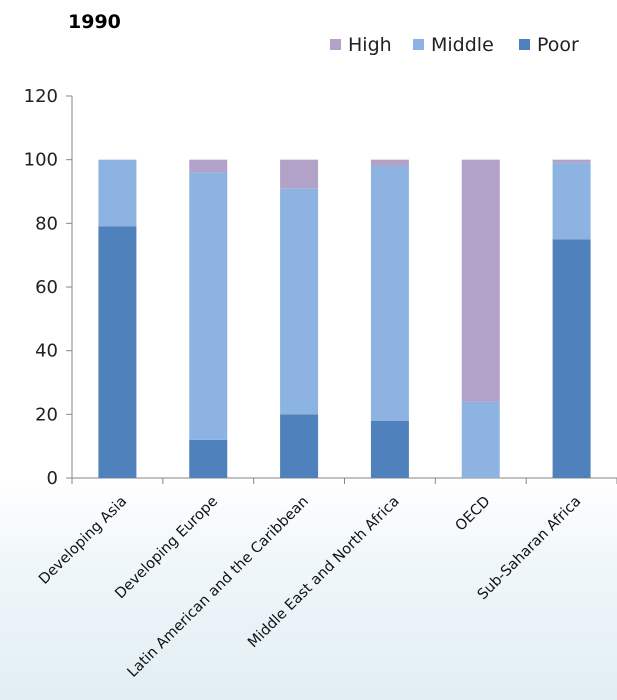 The image size is (617, 700). What do you see at coordinates (94, 22) in the screenshot?
I see `chart-title: 1990` at bounding box center [94, 22].